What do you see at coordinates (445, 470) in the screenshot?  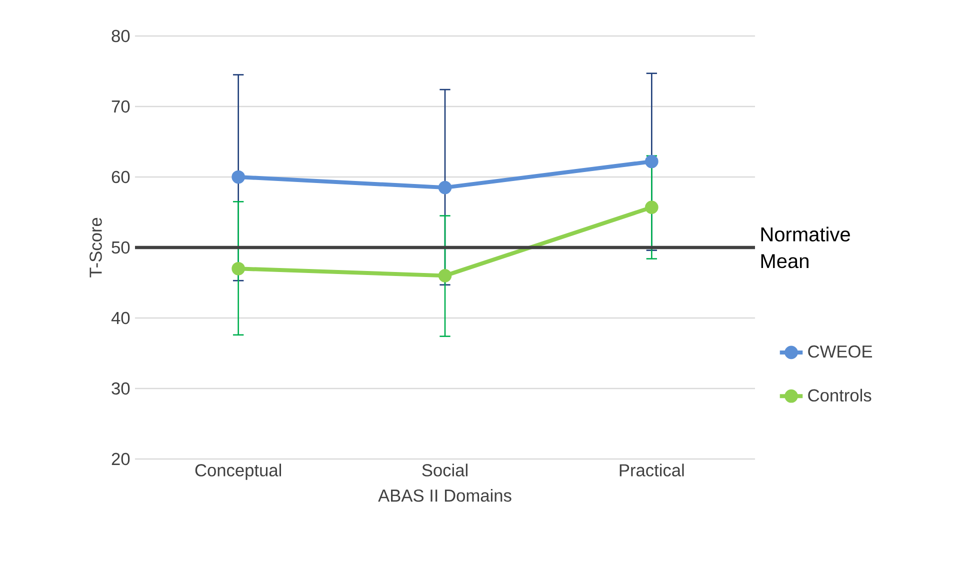 I see `x-tick-label: Social` at bounding box center [445, 470].